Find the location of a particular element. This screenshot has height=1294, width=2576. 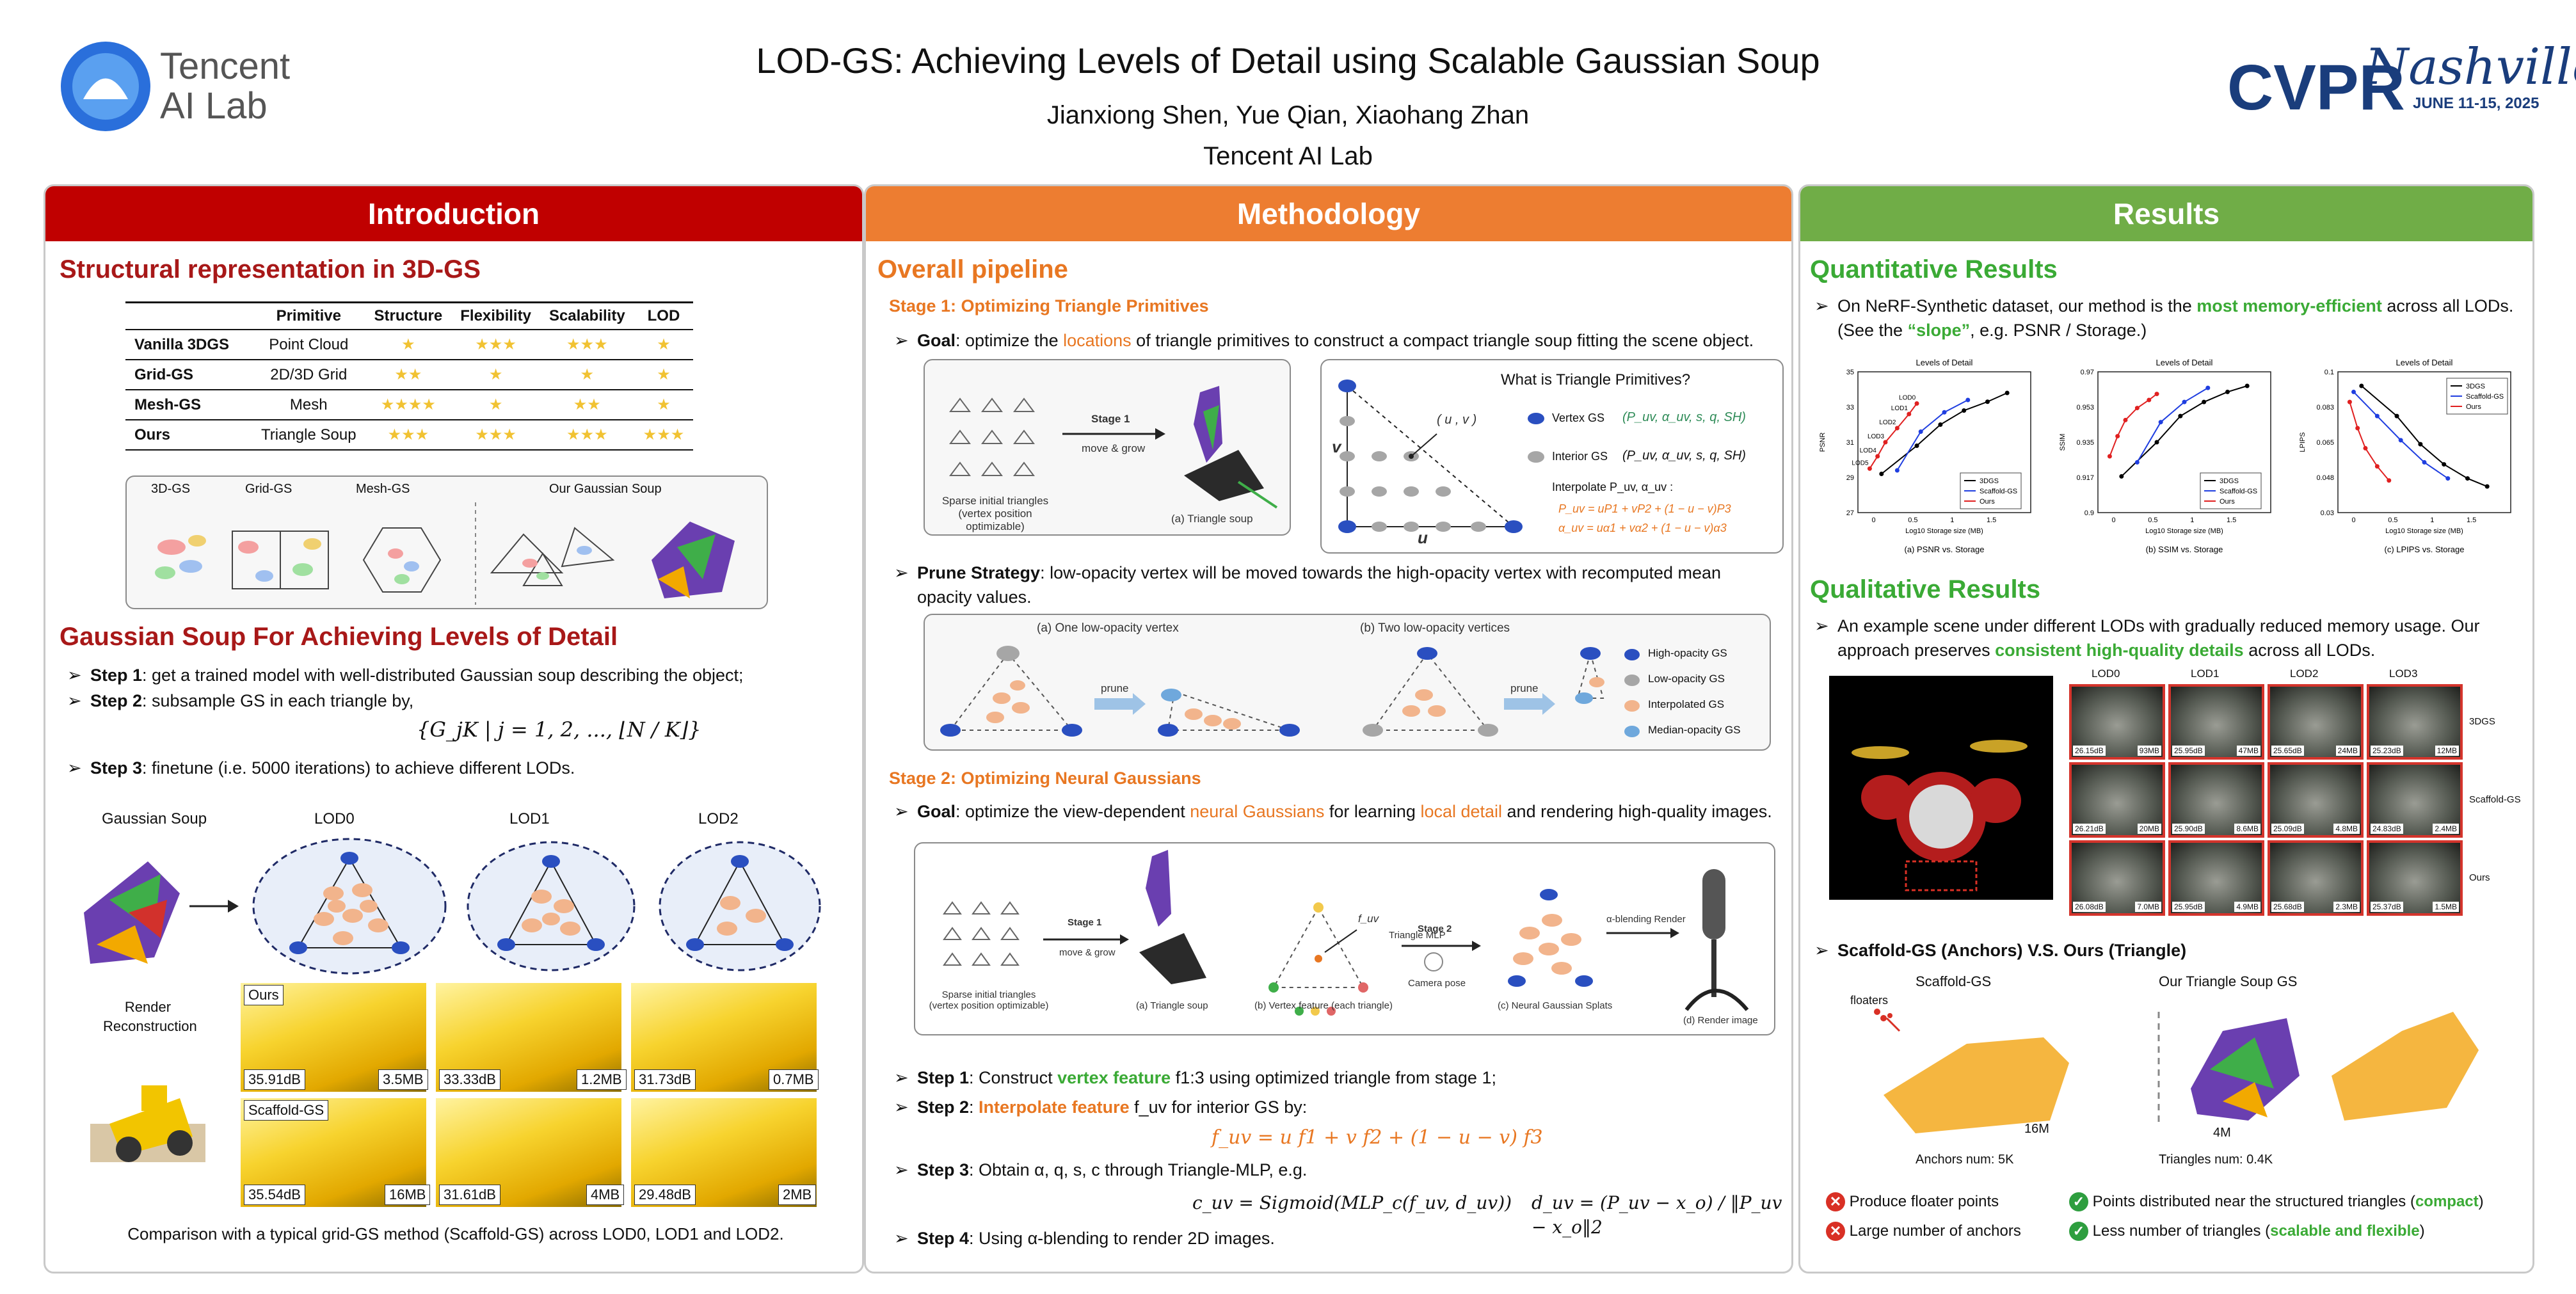

y-tick-label: 0.1 is located at coordinates (2329, 373).